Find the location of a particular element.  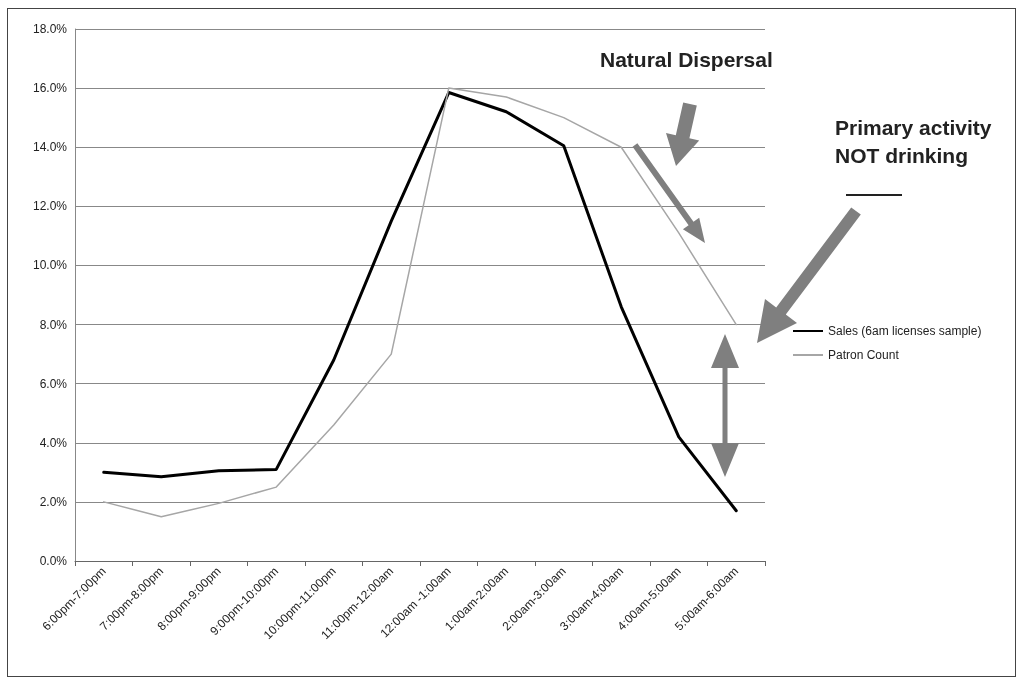

y-tick-label: 0.0% is located at coordinates (53, 561).